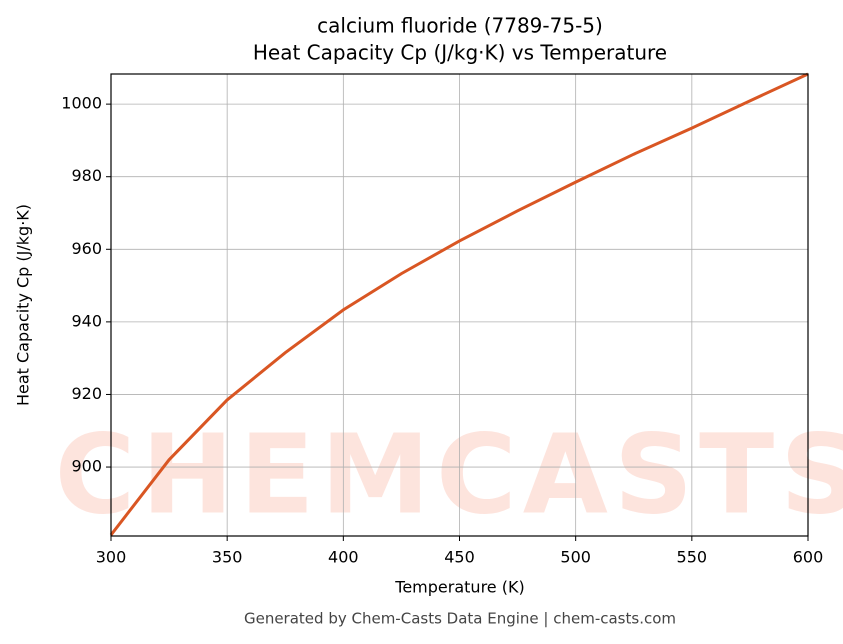 Image resolution: width=843 pixels, height=644 pixels. I want to click on x-axis-label: Temperature (K), so click(459, 587).